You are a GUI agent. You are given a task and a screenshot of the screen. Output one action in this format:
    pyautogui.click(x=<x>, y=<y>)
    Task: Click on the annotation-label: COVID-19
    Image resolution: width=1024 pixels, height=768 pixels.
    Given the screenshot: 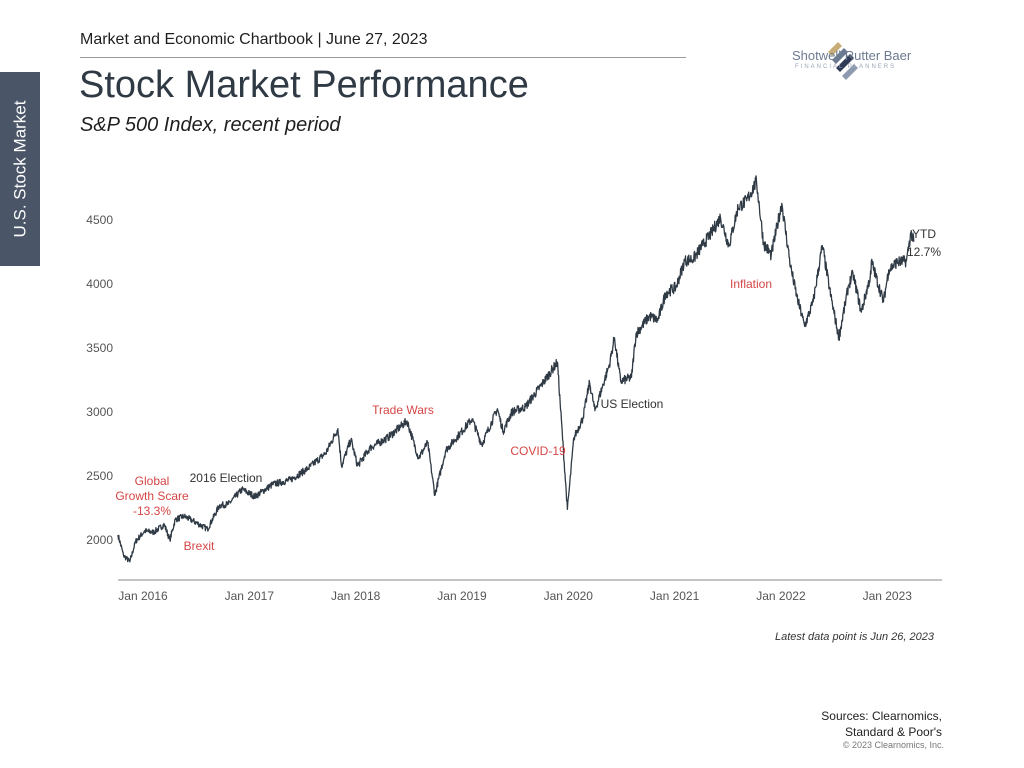 What is the action you would take?
    pyautogui.click(x=538, y=451)
    